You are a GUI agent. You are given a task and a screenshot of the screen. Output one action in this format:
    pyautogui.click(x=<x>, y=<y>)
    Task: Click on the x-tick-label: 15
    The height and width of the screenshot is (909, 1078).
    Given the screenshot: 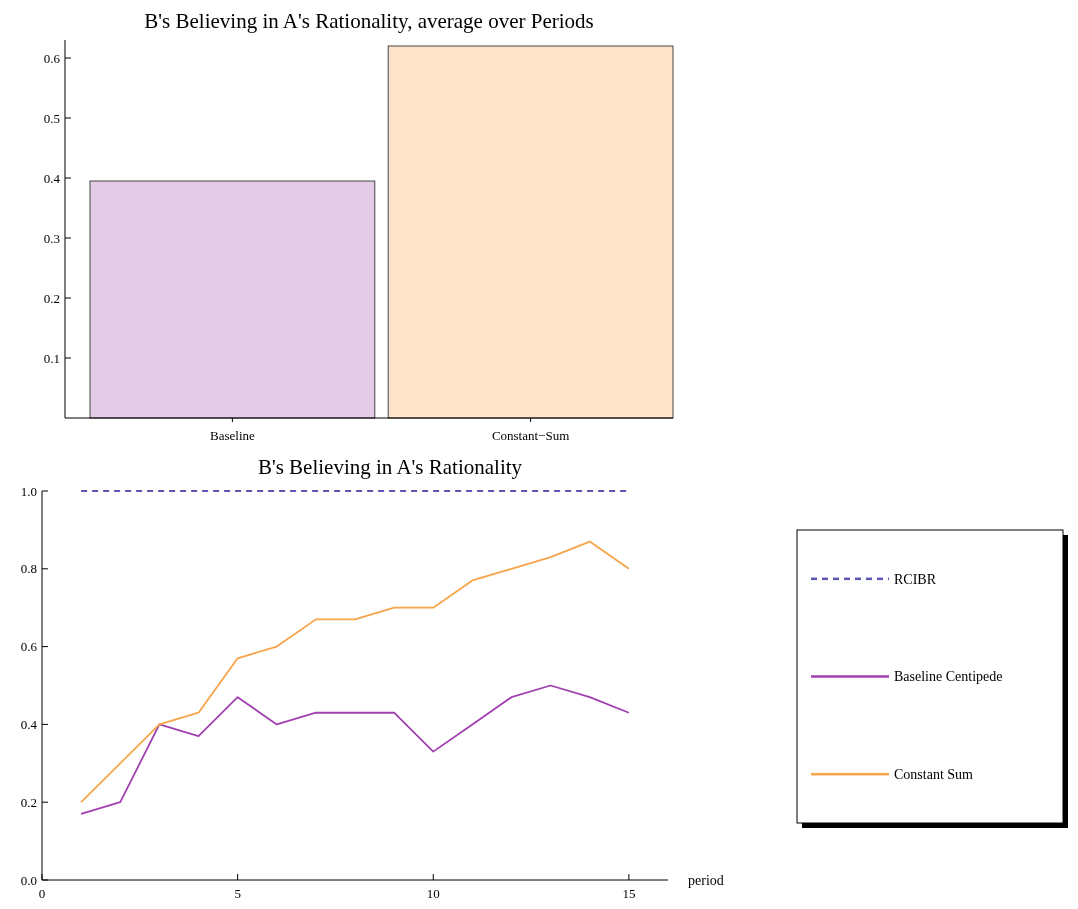 What is the action you would take?
    pyautogui.click(x=629, y=893)
    